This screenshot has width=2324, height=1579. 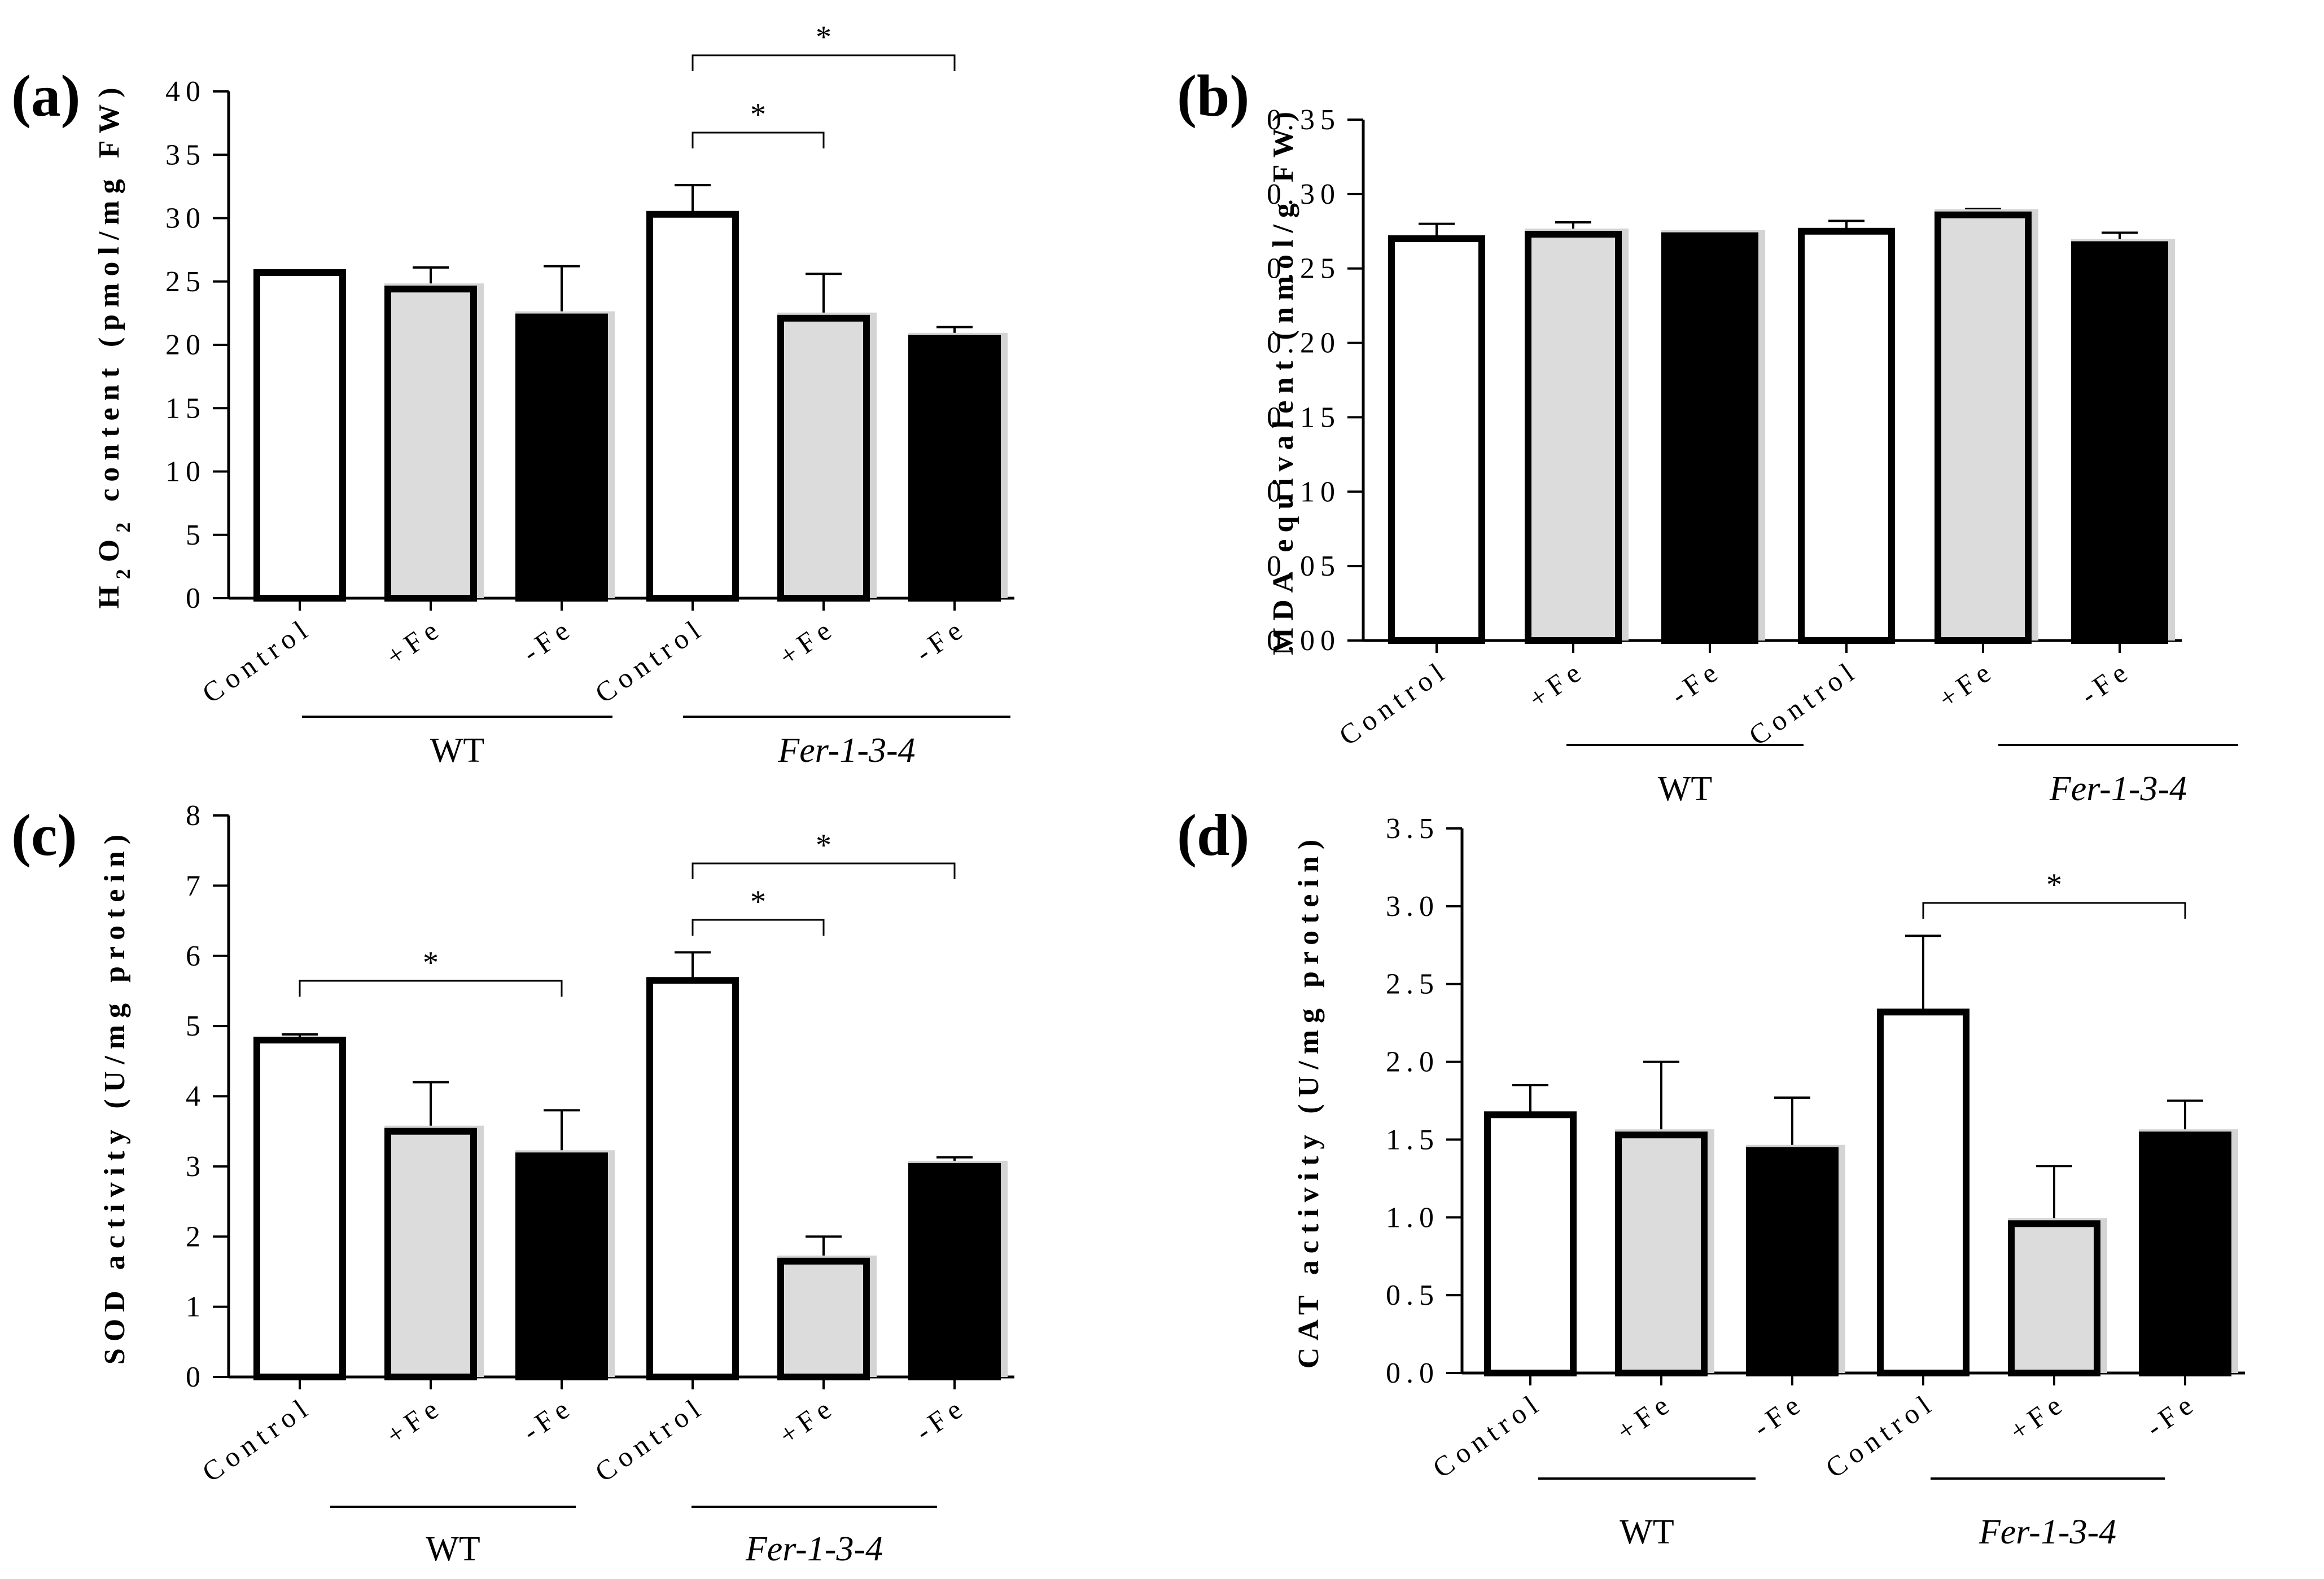 What do you see at coordinates (1304, 492) in the screenshot?
I see `y-tick-label: 0.10` at bounding box center [1304, 492].